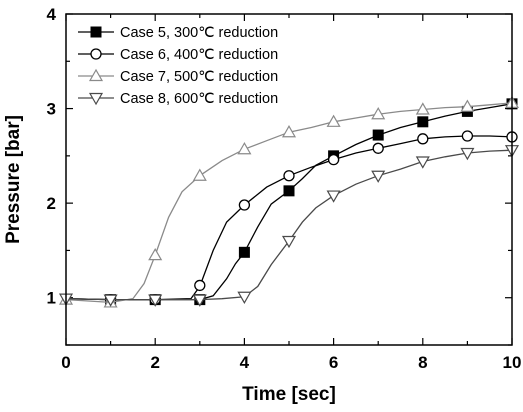 The image size is (523, 412). Describe the element at coordinates (13, 179) in the screenshot. I see `y-axis-label: Pressure [bar]` at that location.